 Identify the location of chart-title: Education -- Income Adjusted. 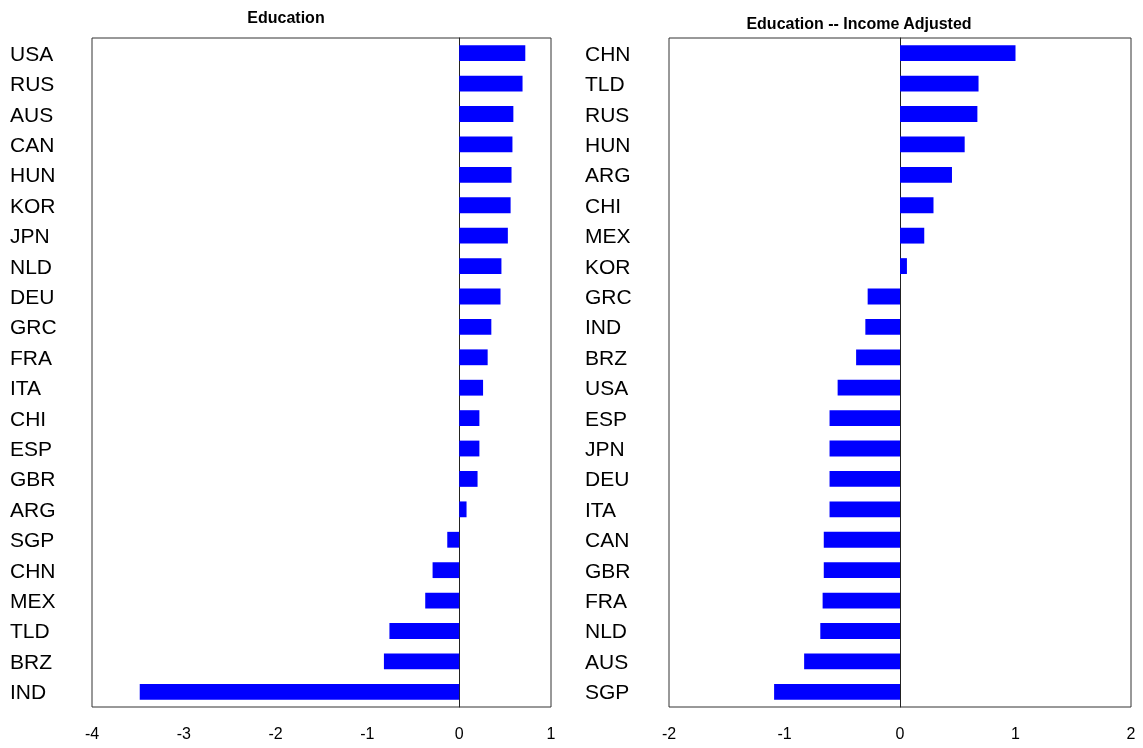
(859, 23).